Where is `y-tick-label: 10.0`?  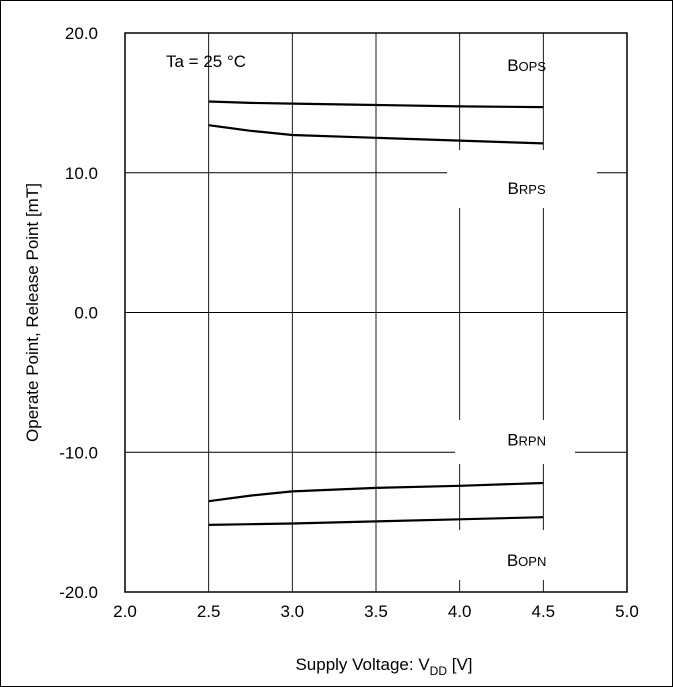 y-tick-label: 10.0 is located at coordinates (81, 173).